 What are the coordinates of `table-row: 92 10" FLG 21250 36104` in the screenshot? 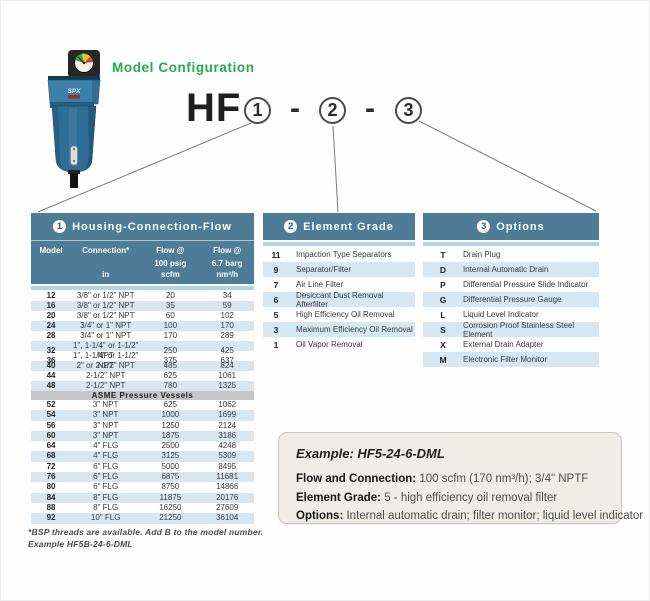 It's located at (142, 518).